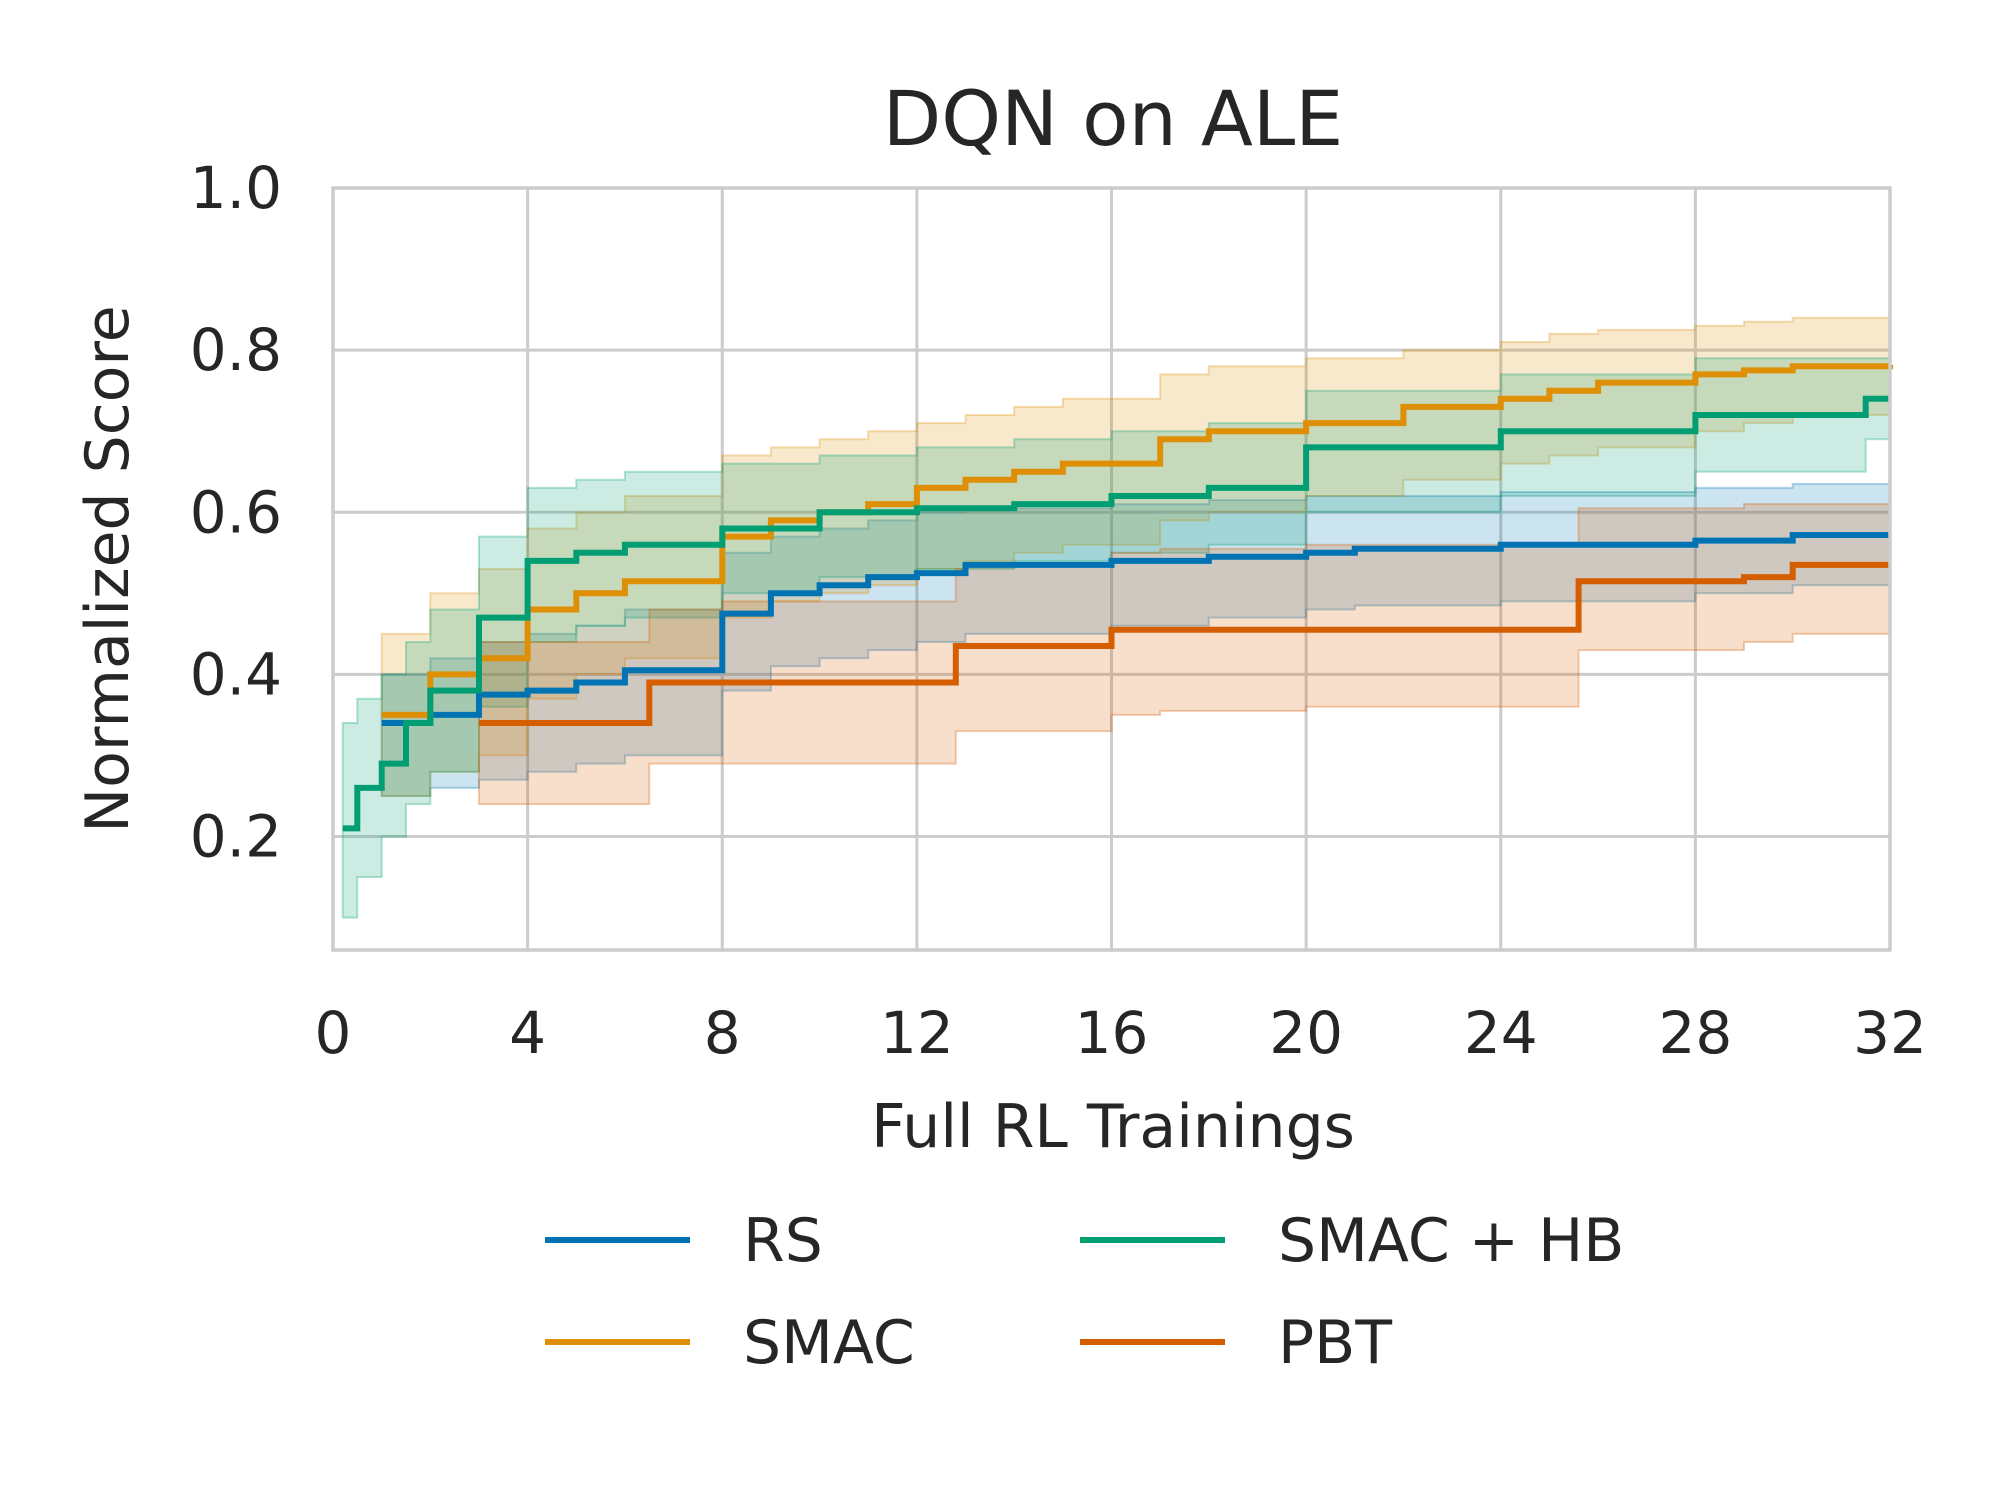 This screenshot has height=1500, width=2000. What do you see at coordinates (1084, 1292) in the screenshot?
I see `legend: RS SMAC SMAC + HB PBT` at bounding box center [1084, 1292].